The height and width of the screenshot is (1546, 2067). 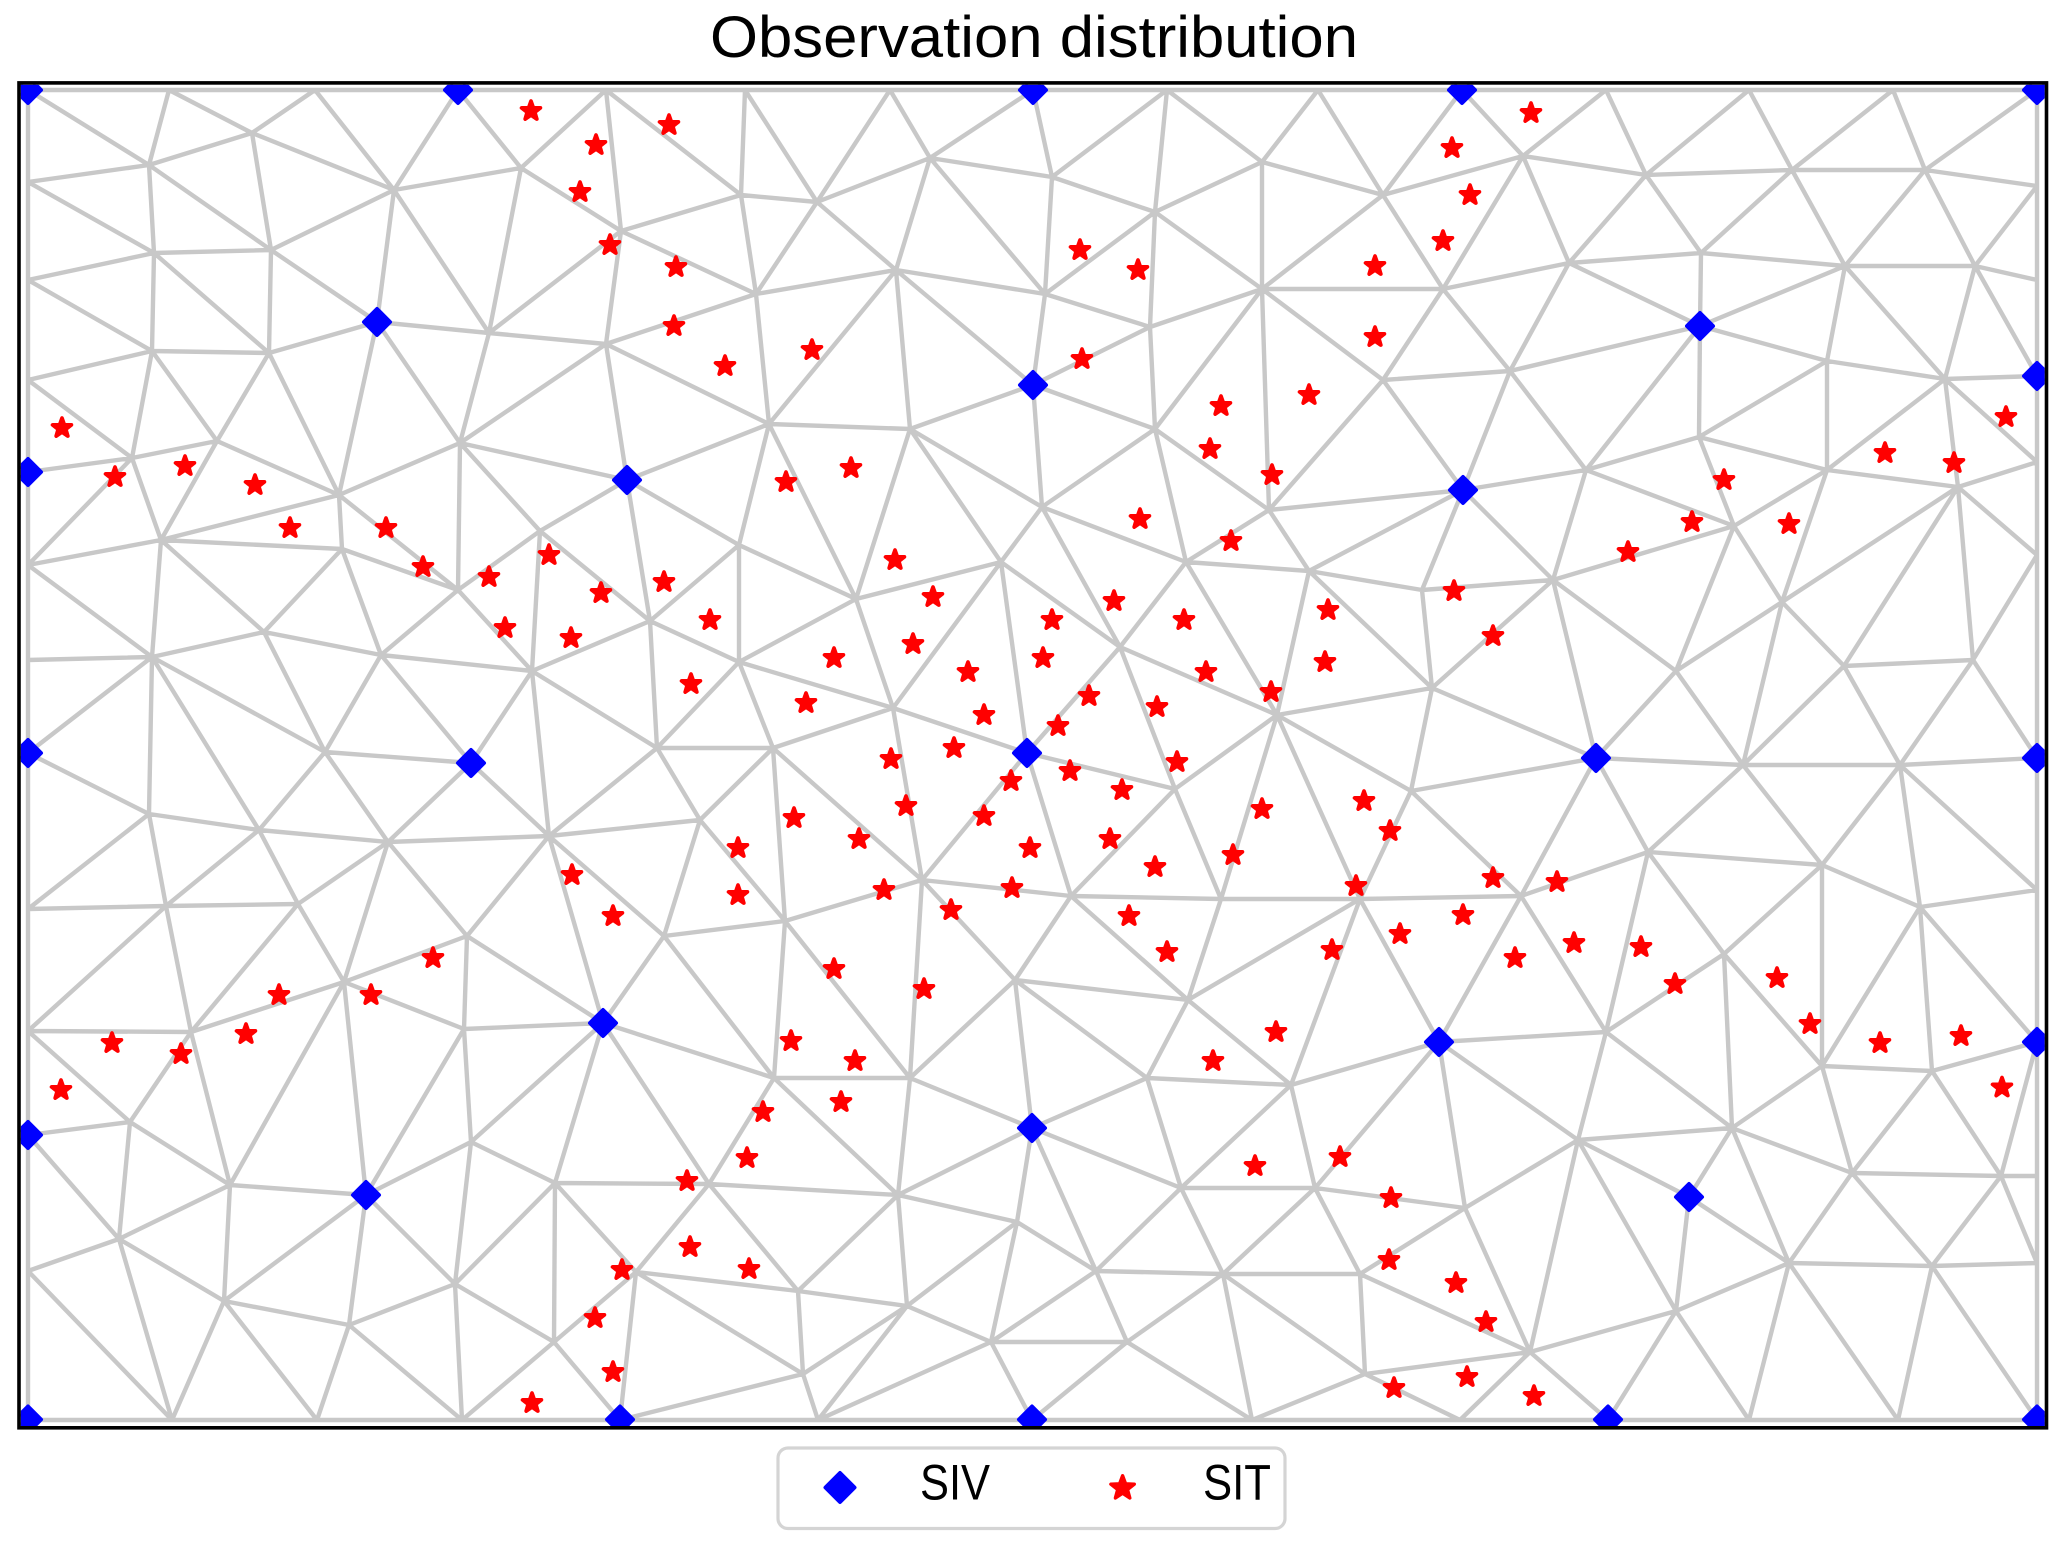 What do you see at coordinates (955, 1483) in the screenshot?
I see `svg-text: SIV` at bounding box center [955, 1483].